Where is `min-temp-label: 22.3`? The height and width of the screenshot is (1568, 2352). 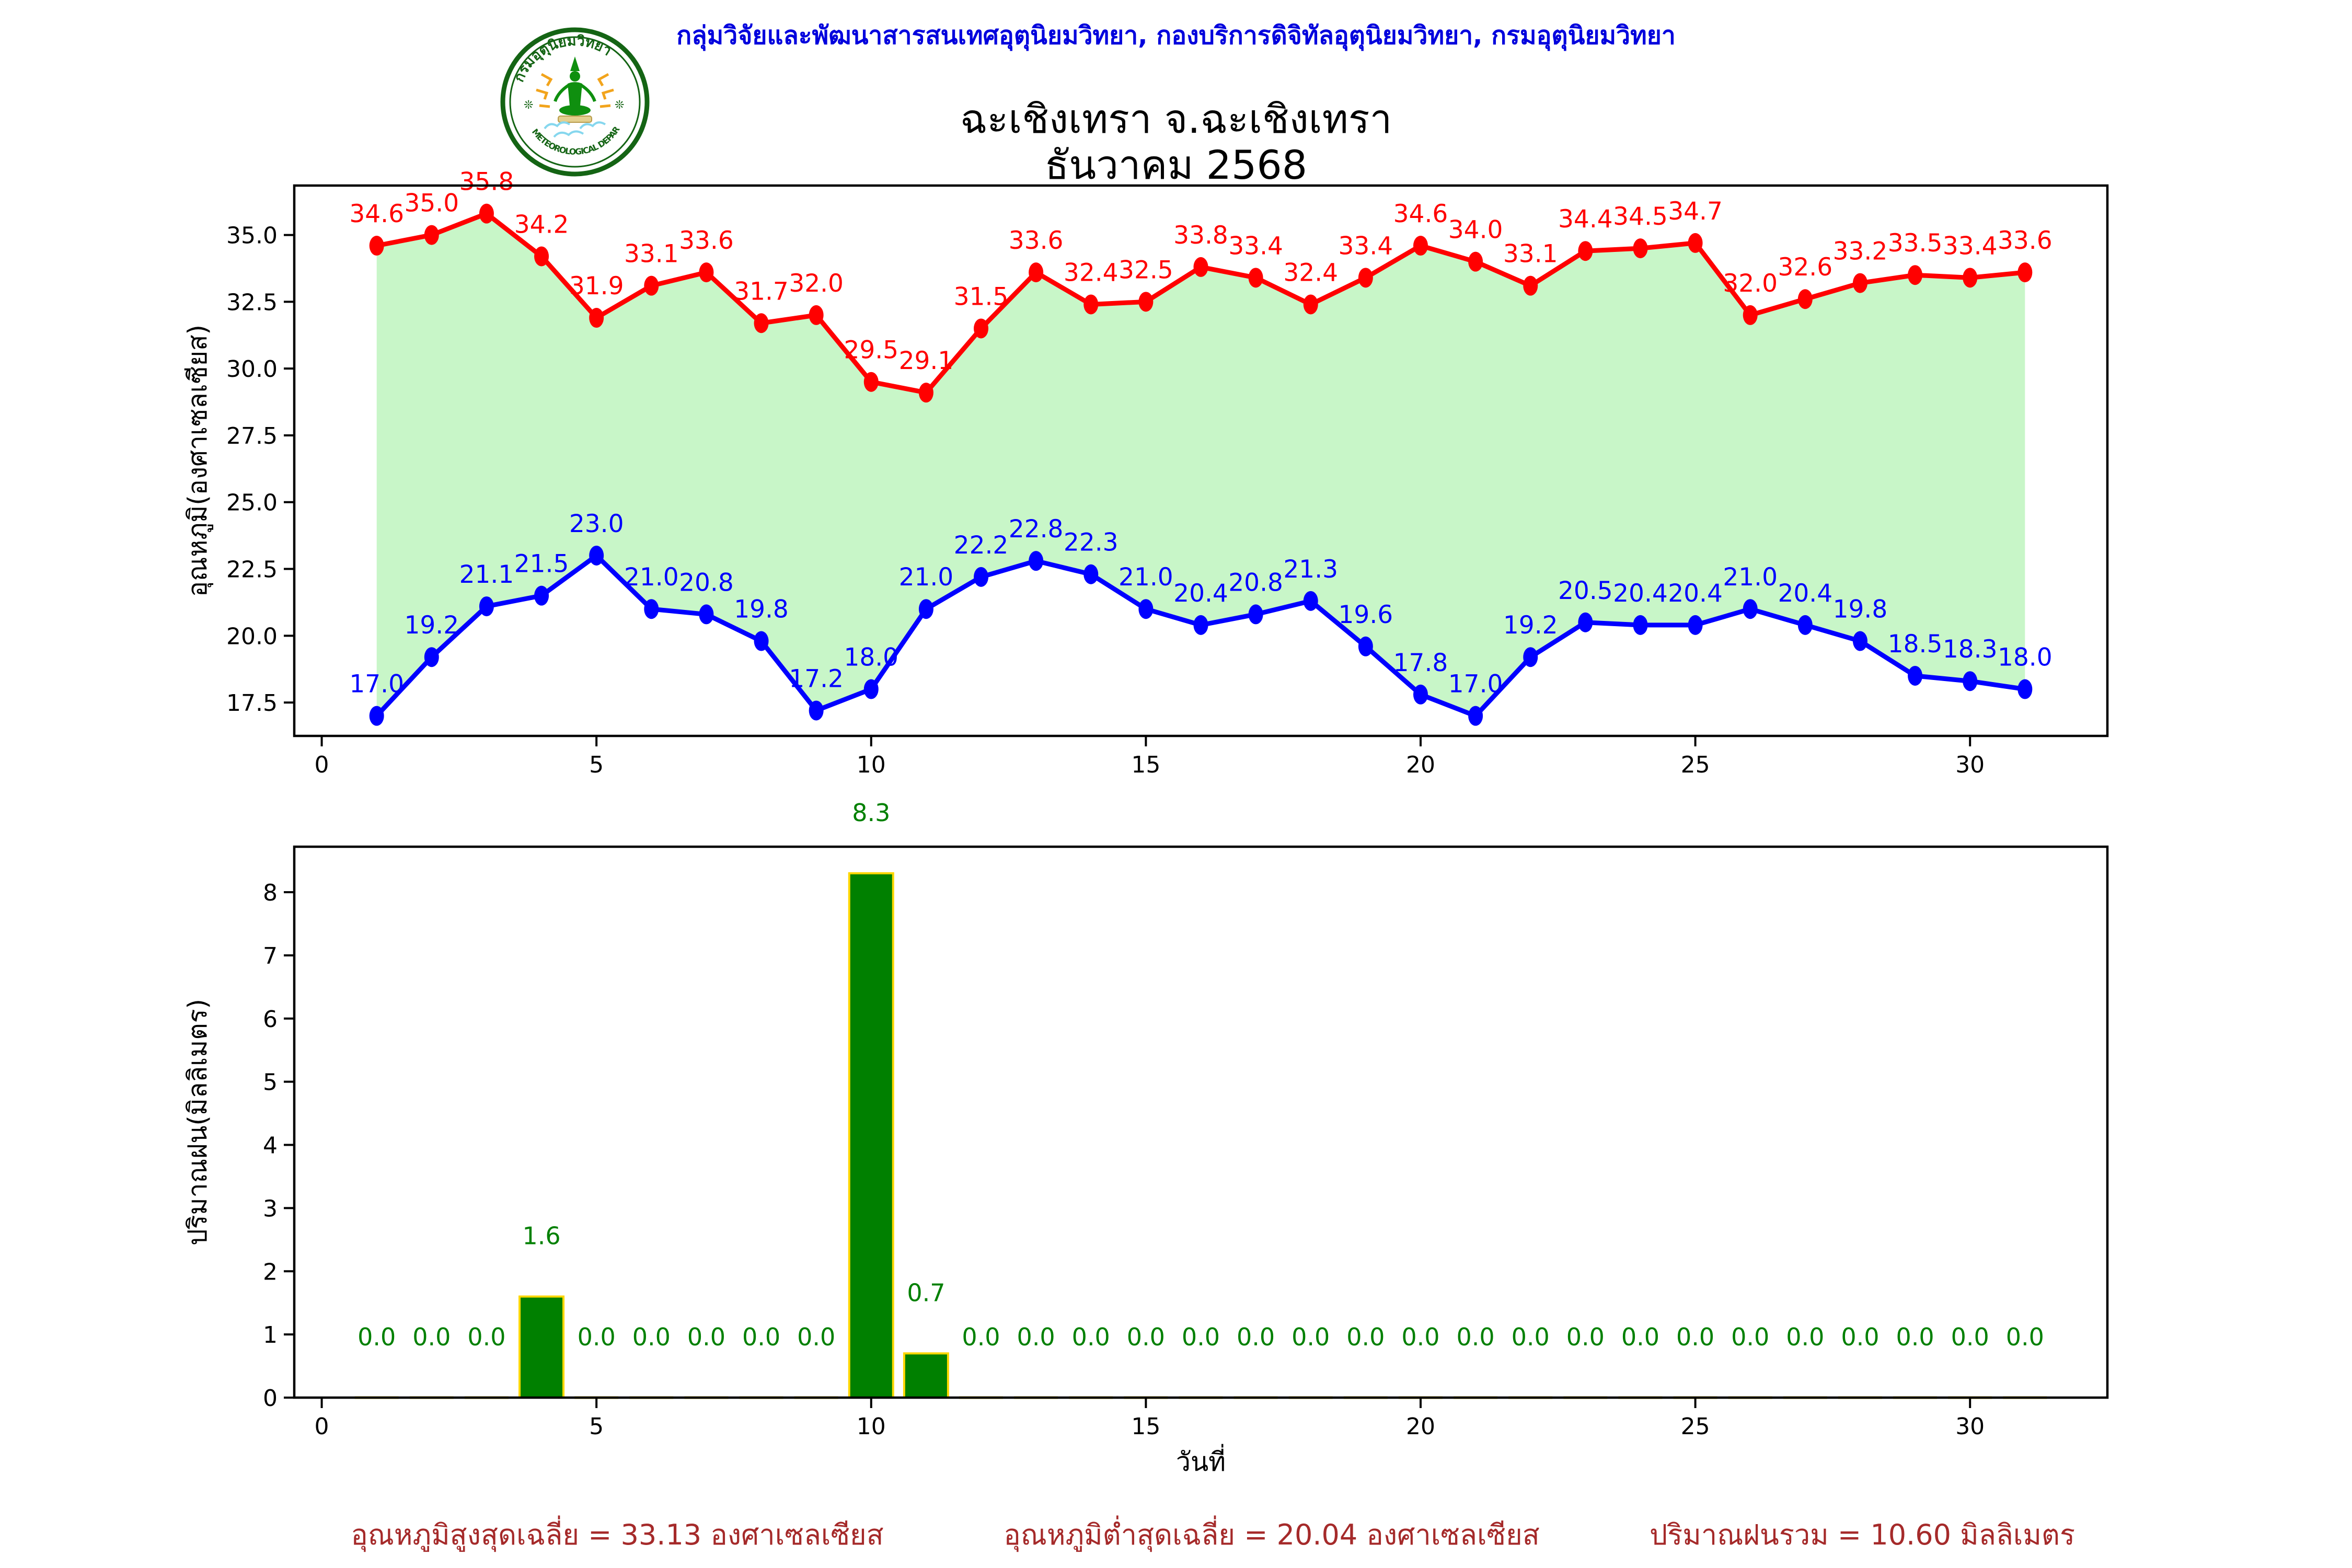 min-temp-label: 22.3 is located at coordinates (1091, 542).